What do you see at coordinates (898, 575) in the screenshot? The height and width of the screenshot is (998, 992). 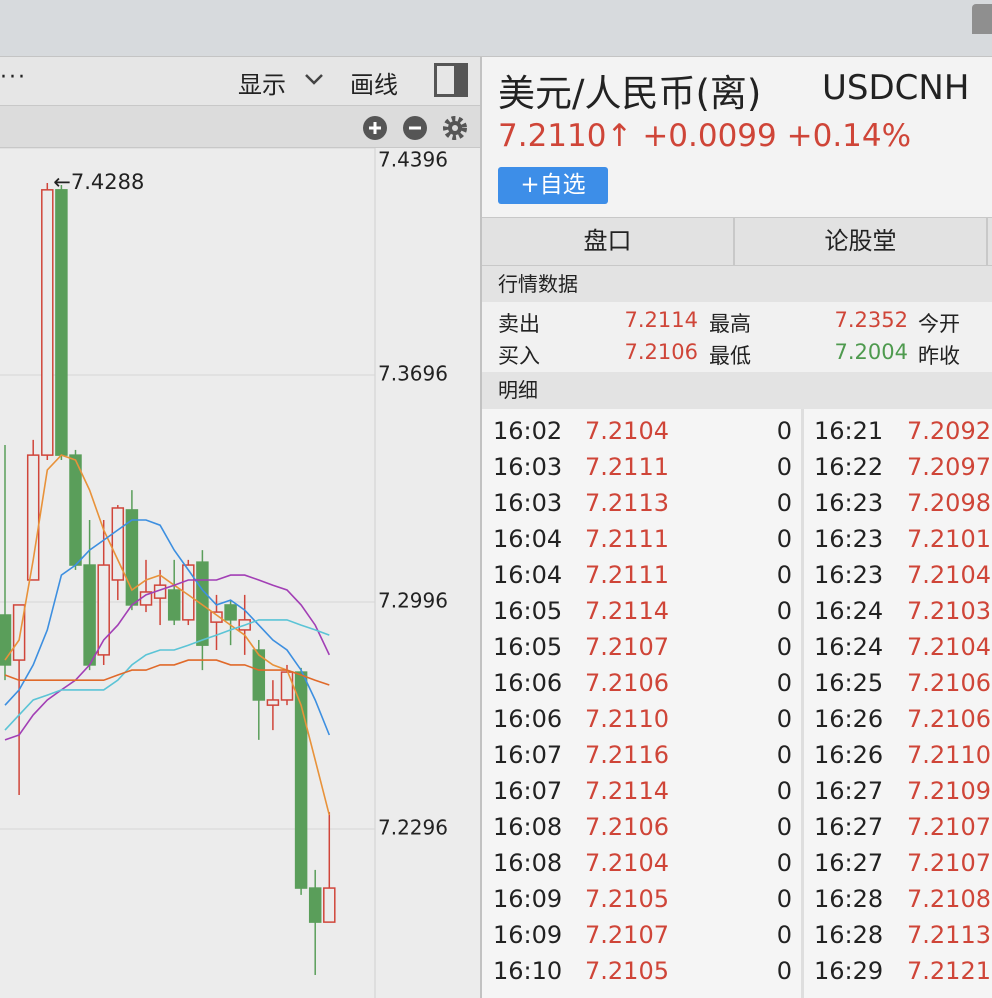 I see `tick-row: 16:23 7.2104` at bounding box center [898, 575].